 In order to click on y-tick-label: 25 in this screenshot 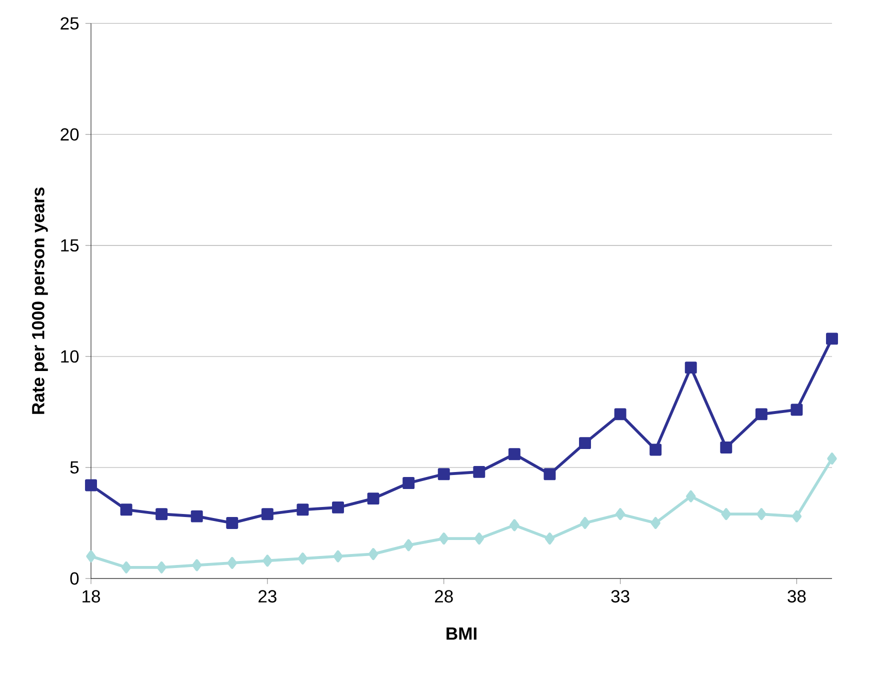, I will do `click(69, 23)`.